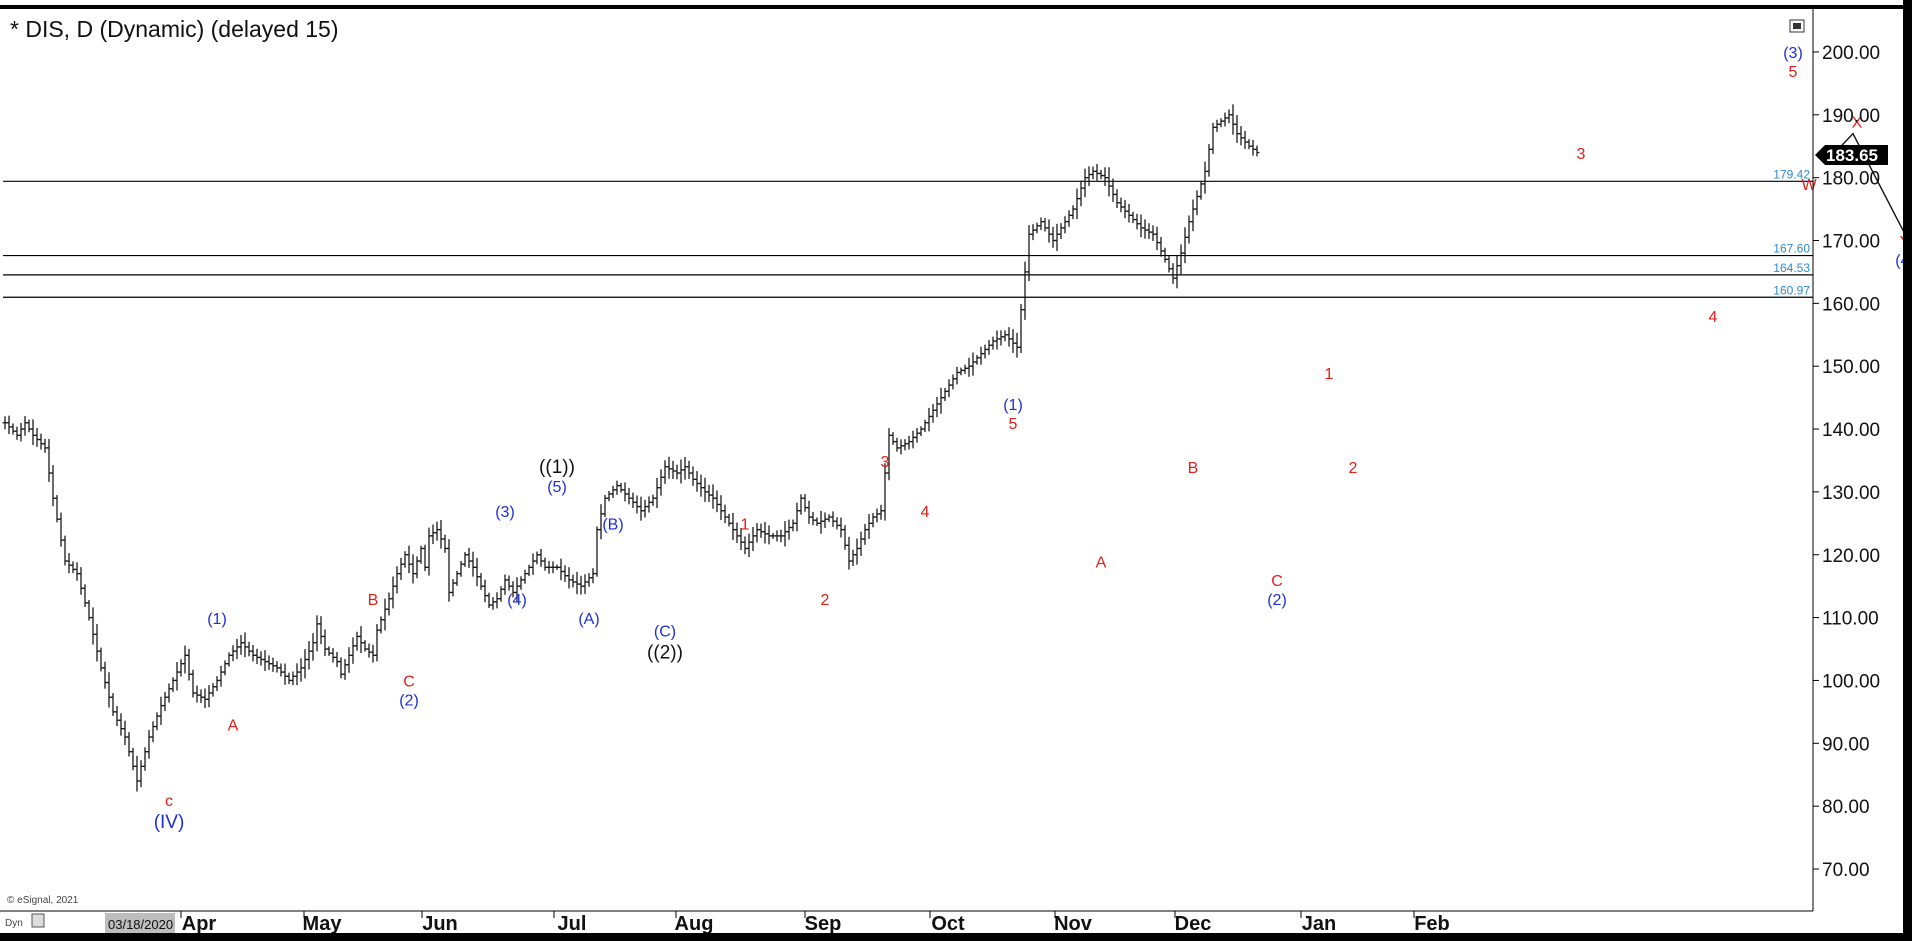 This screenshot has height=941, width=1912. What do you see at coordinates (1797, 26) in the screenshot?
I see `restore-window-icon` at bounding box center [1797, 26].